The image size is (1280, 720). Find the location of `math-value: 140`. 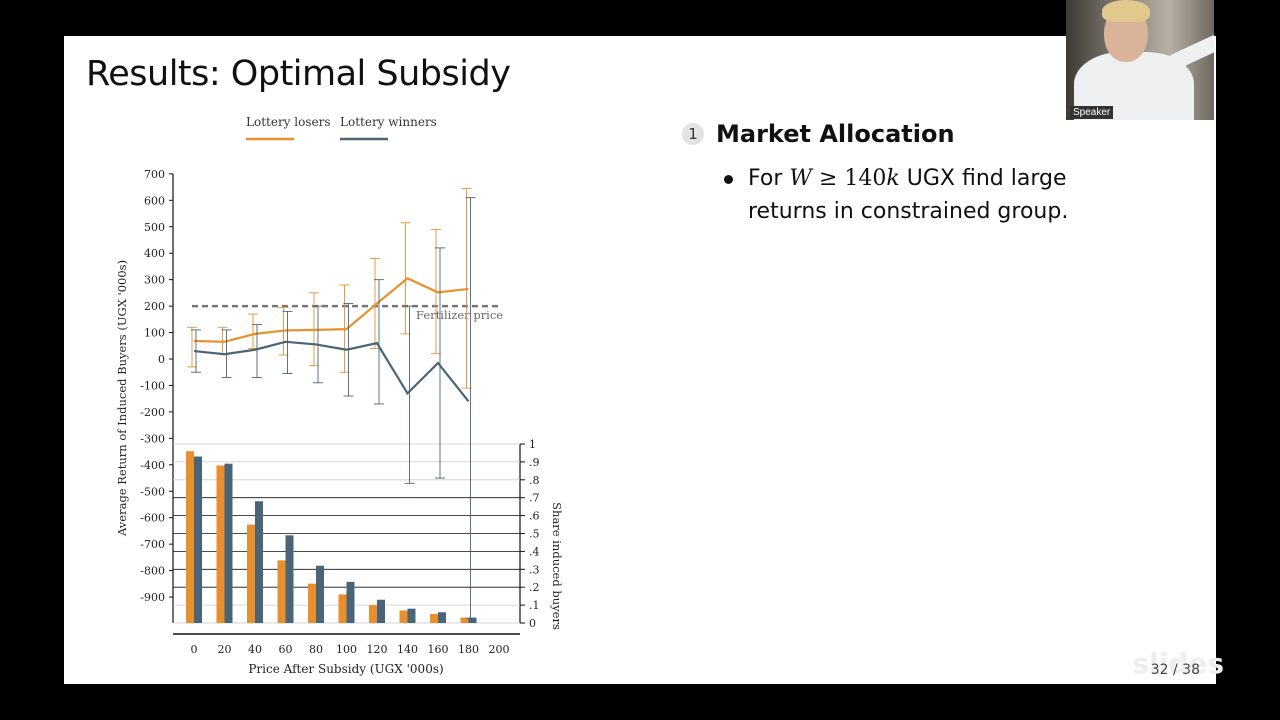

math-value: 140 is located at coordinates (865, 178).